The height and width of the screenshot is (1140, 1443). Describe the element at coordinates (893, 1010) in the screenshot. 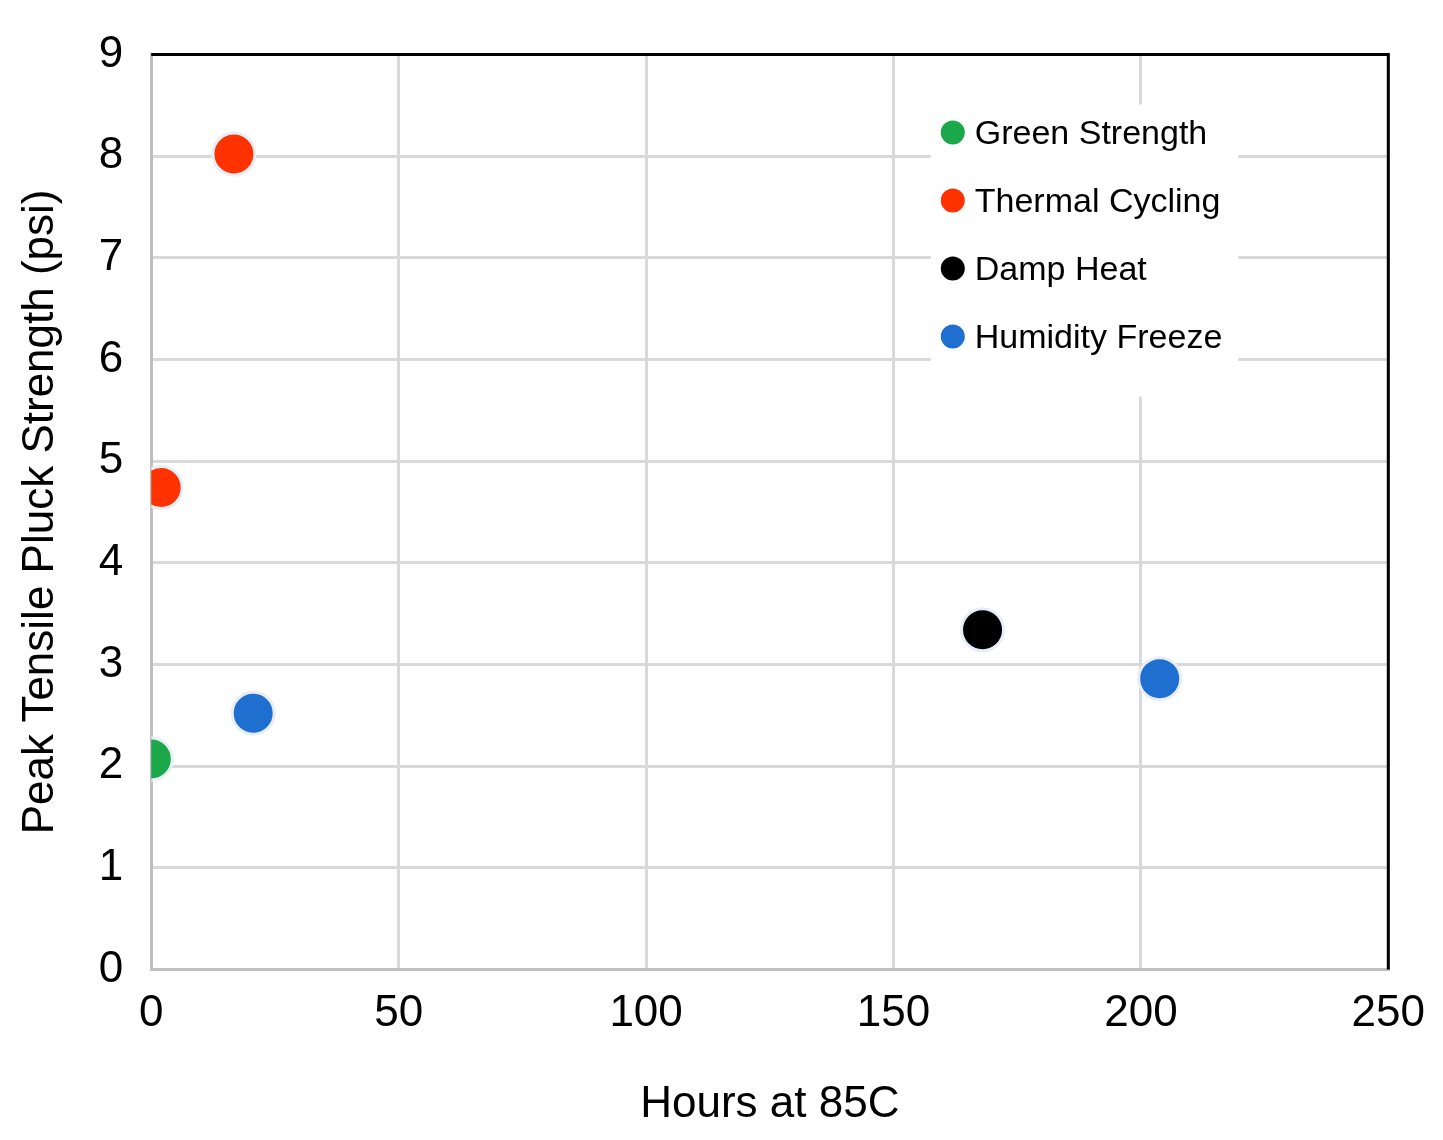

I see `x-tick-label: 150` at that location.